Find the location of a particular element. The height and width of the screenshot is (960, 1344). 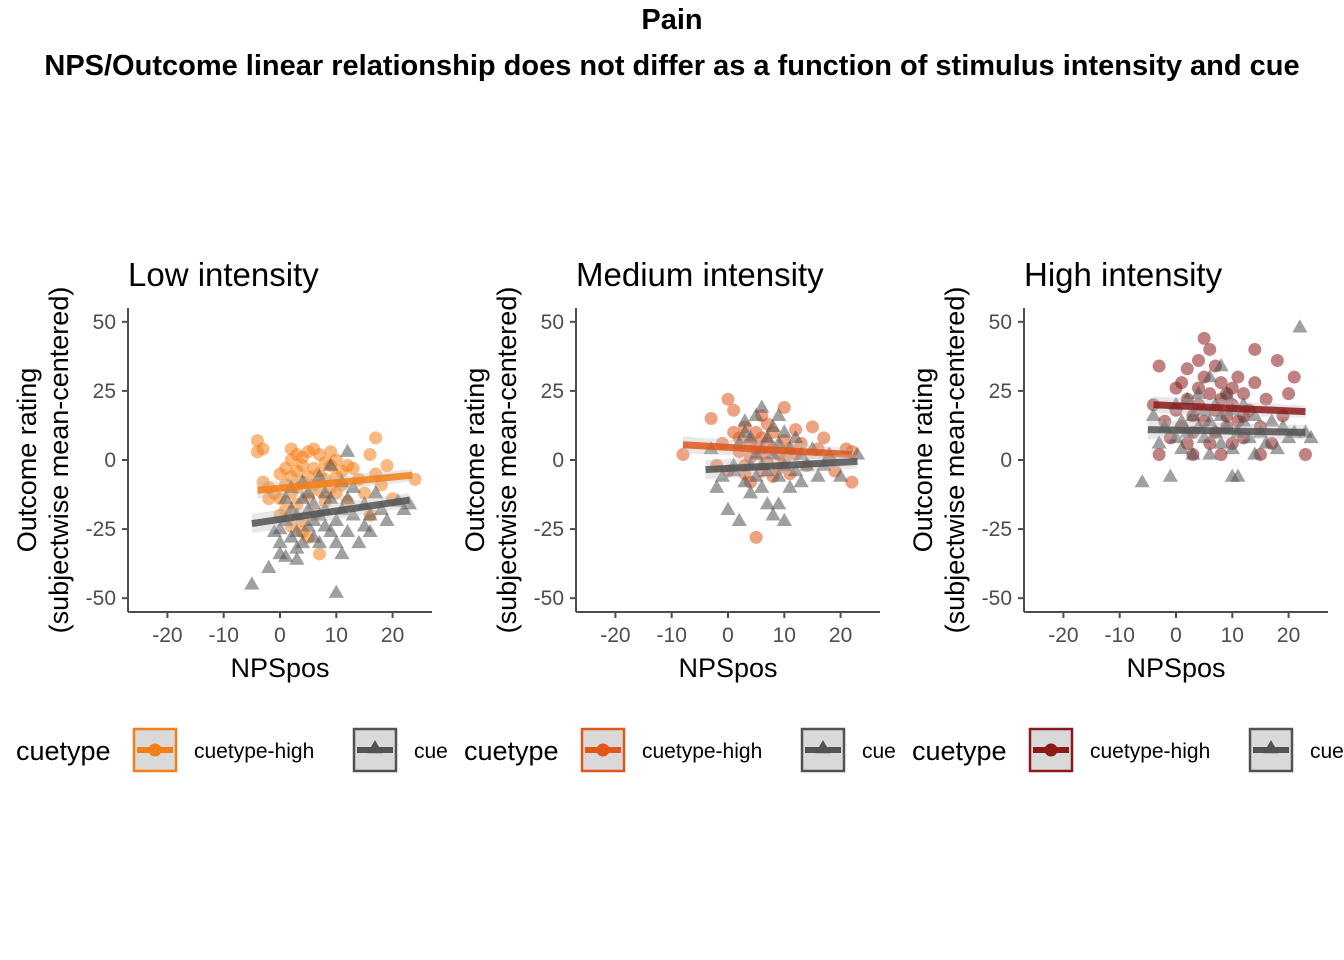

legend-title: cuetype is located at coordinates (63, 751).